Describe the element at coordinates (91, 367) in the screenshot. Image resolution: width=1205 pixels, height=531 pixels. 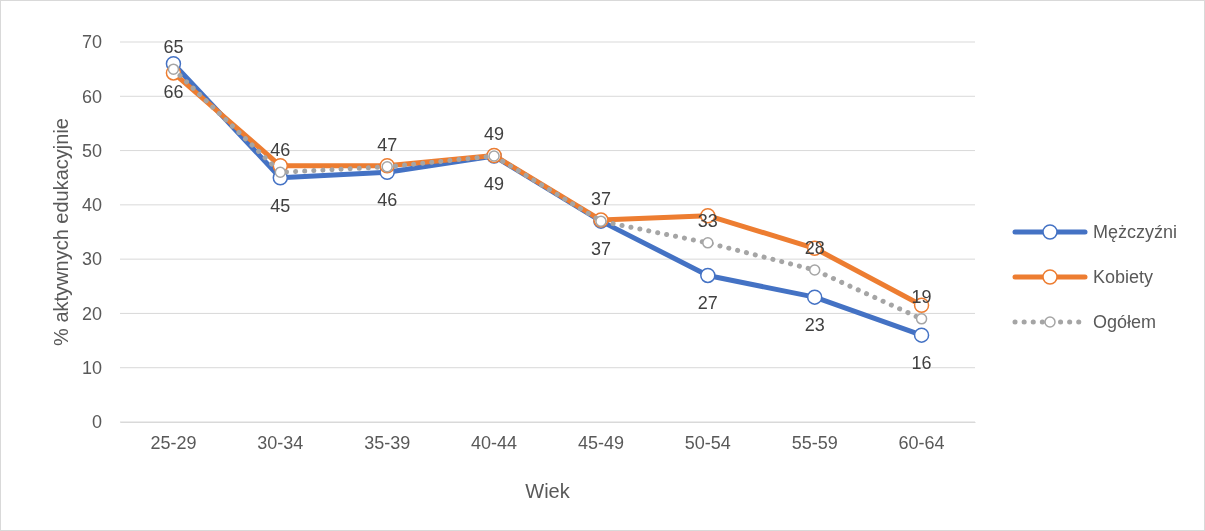
I see `y-tick-label: 10` at that location.